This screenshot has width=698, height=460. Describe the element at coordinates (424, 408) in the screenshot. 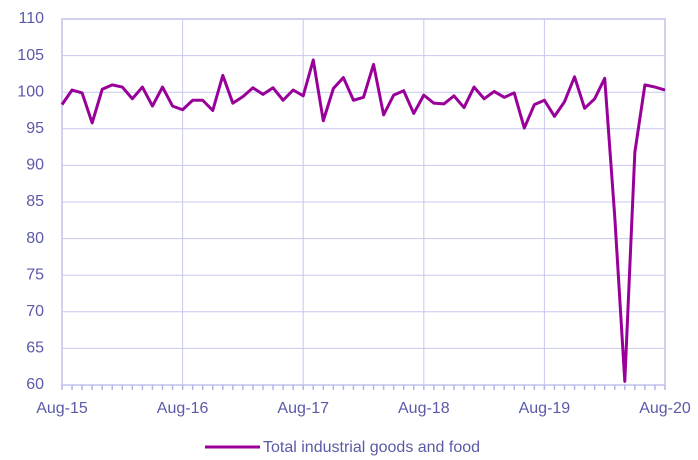

I see `x-tick-label: Aug-18` at that location.